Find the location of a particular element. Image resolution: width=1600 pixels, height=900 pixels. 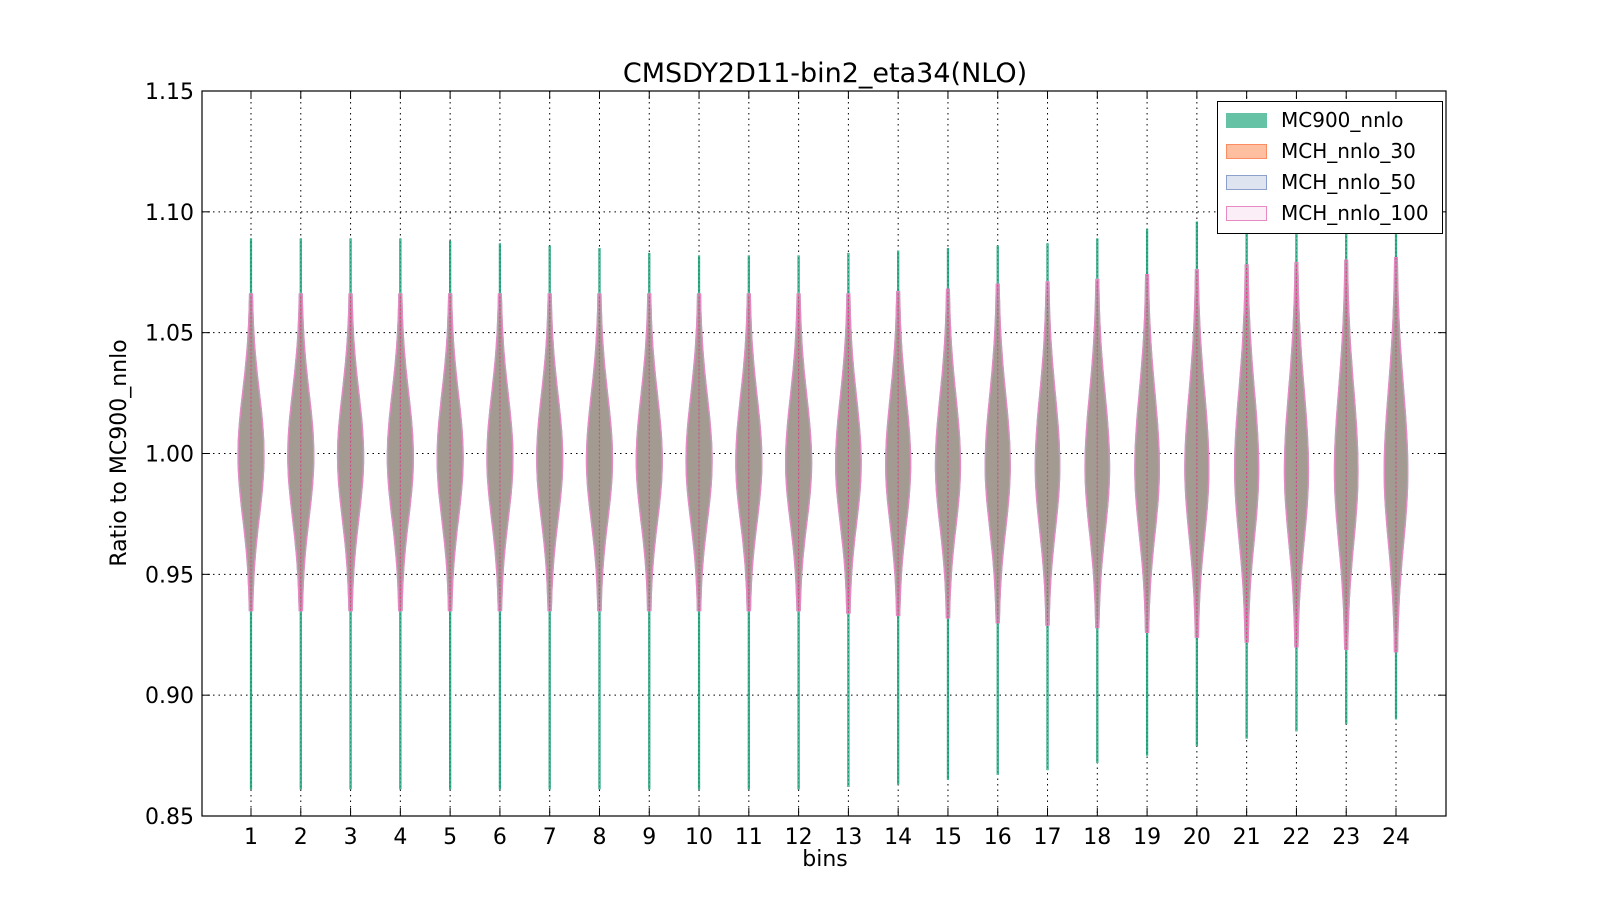

legend-item-mch30: MCH_nnlo_30 is located at coordinates (1321, 151).